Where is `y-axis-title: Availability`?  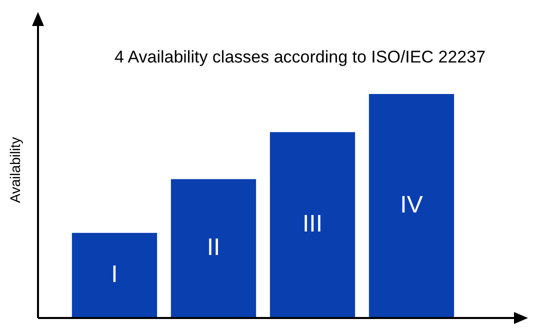 y-axis-title: Availability is located at coordinates (14, 170).